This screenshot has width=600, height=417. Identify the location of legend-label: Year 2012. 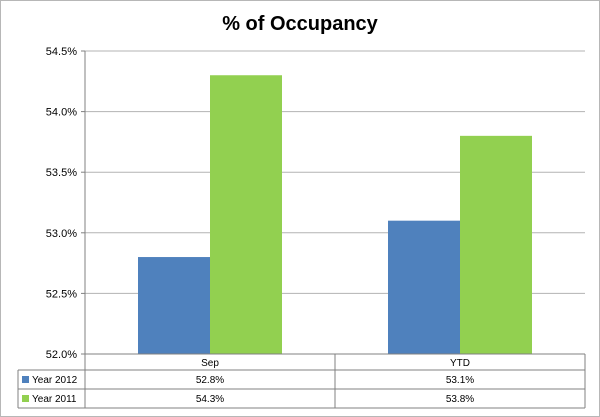
(55, 380).